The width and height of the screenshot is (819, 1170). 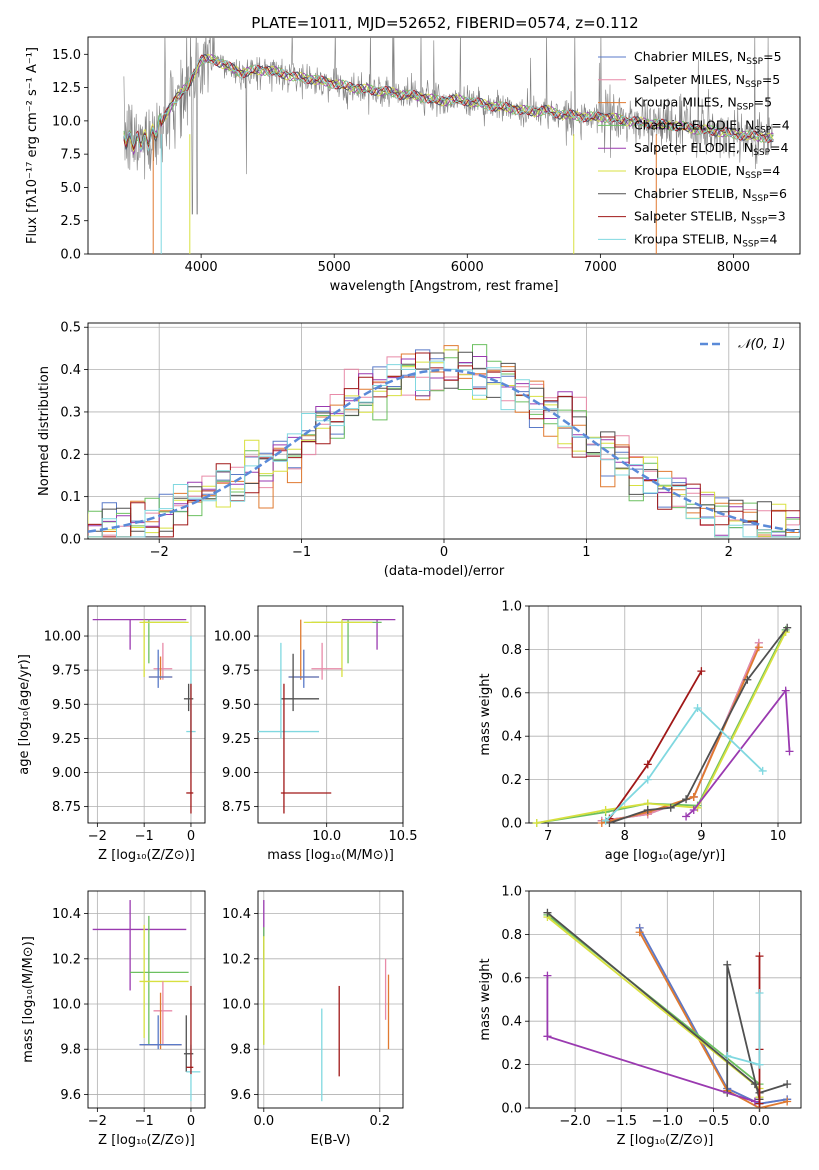 I want to click on y-axis-label: mass [log₁₀(M/M⊙)], so click(x=28, y=999).